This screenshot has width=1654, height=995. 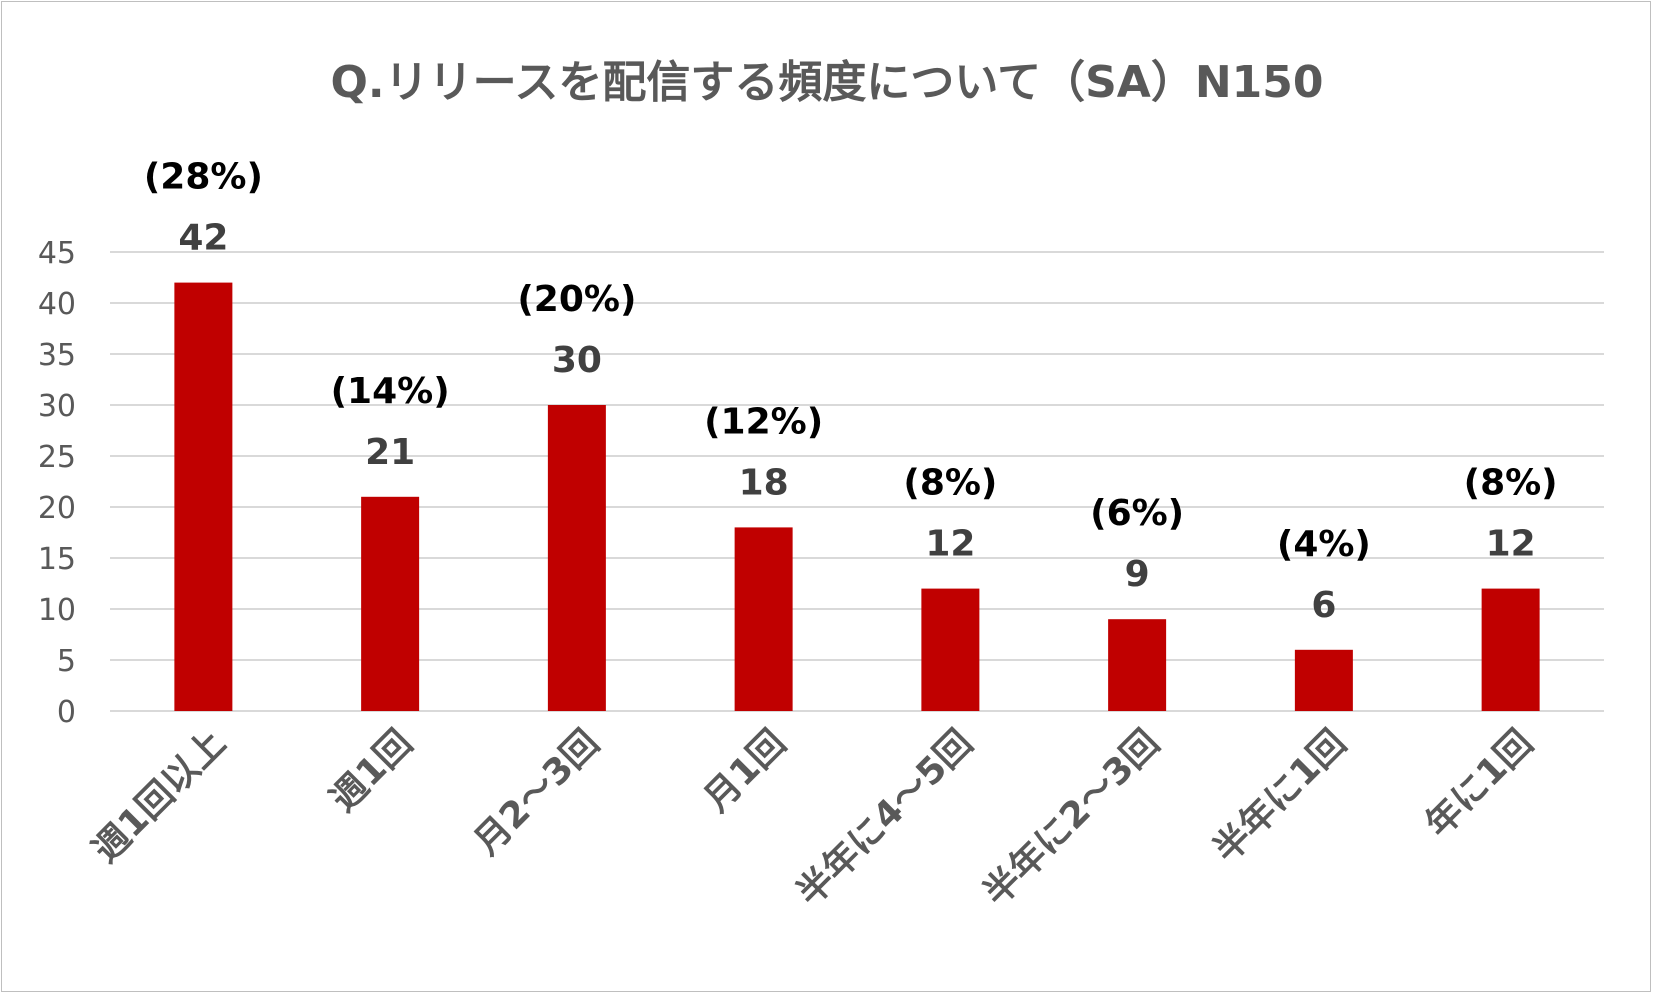 I want to click on y-tick-label: 30, so click(x=57, y=406).